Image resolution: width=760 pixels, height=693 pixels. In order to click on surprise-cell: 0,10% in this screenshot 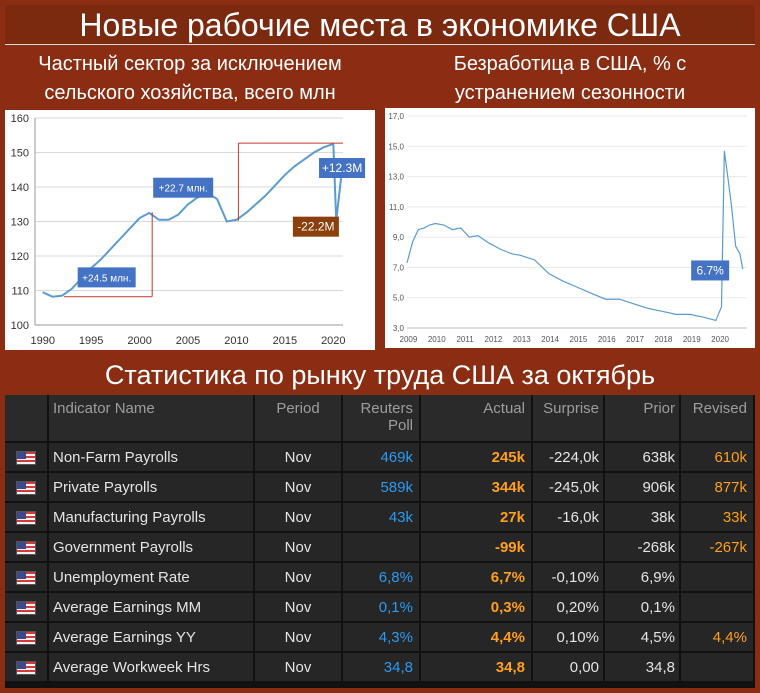, I will do `click(569, 638)`.